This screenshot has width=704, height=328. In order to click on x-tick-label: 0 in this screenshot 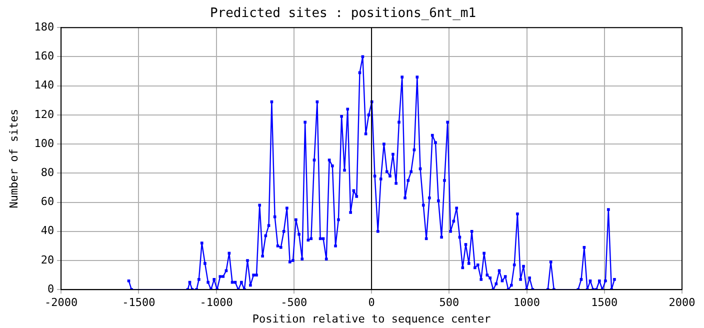, I will do `click(371, 303)`.